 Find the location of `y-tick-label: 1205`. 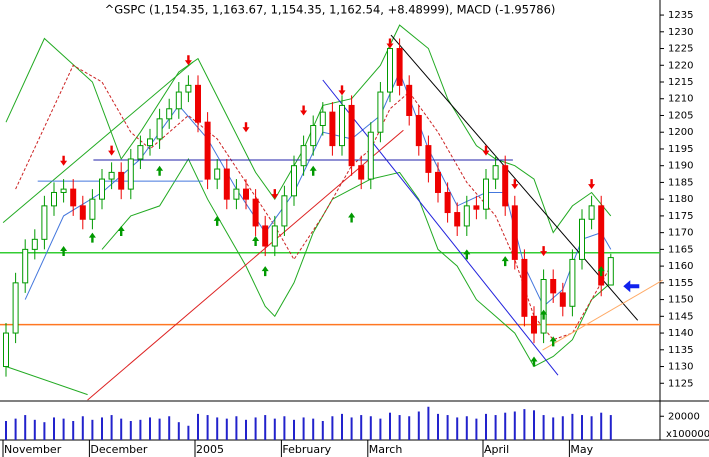

y-tick-label: 1205 is located at coordinates (680, 115).